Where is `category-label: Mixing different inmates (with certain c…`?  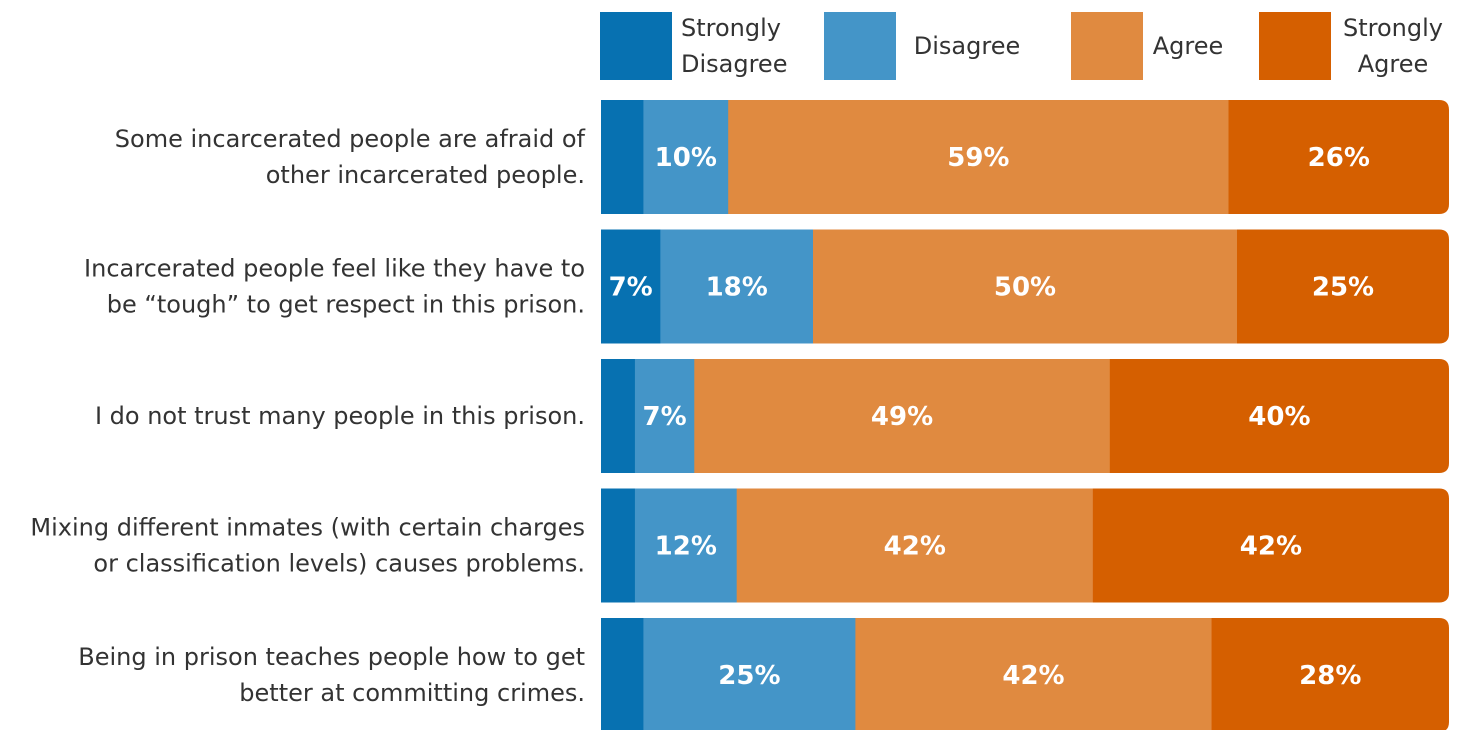 category-label: Mixing different inmates (with certain c… is located at coordinates (307, 546).